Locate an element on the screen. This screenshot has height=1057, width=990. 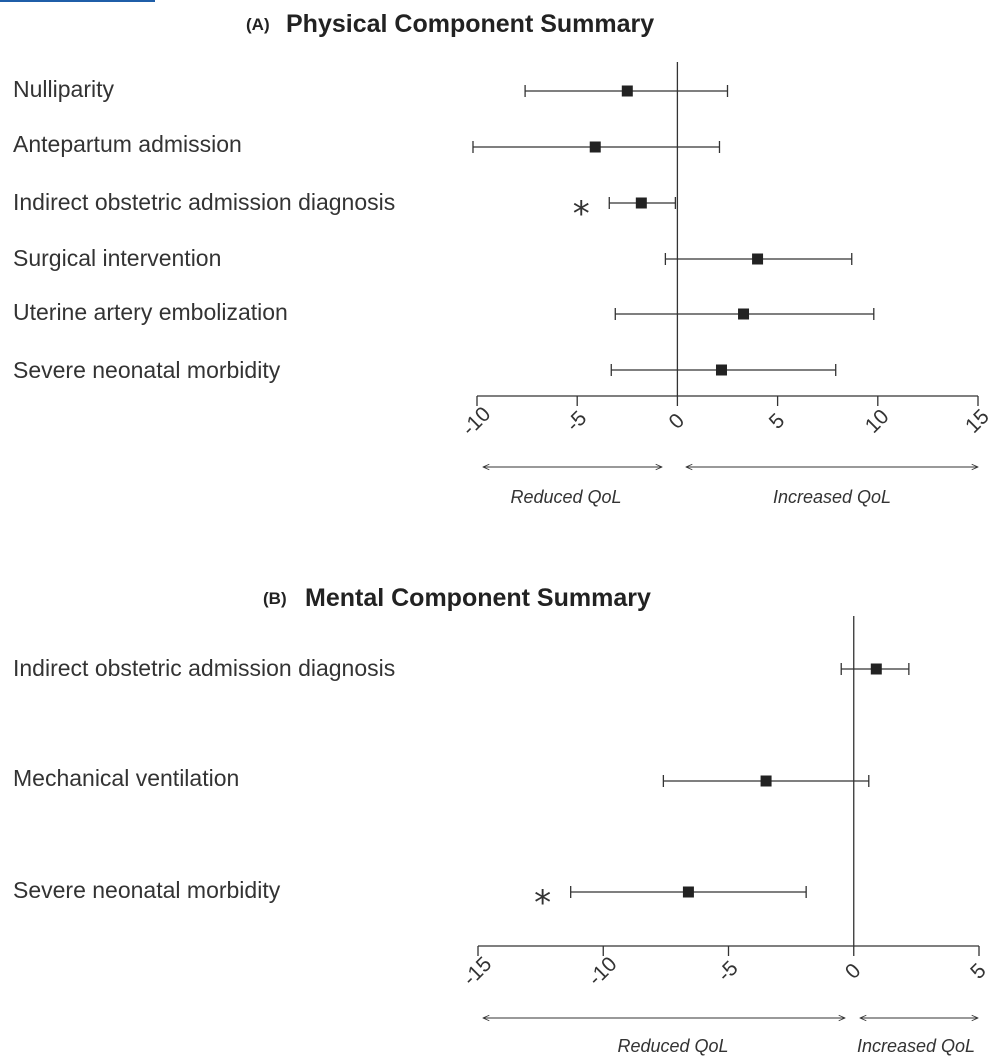
panel-a-reduced-label: Reduced QoL is located at coordinates (565, 497).